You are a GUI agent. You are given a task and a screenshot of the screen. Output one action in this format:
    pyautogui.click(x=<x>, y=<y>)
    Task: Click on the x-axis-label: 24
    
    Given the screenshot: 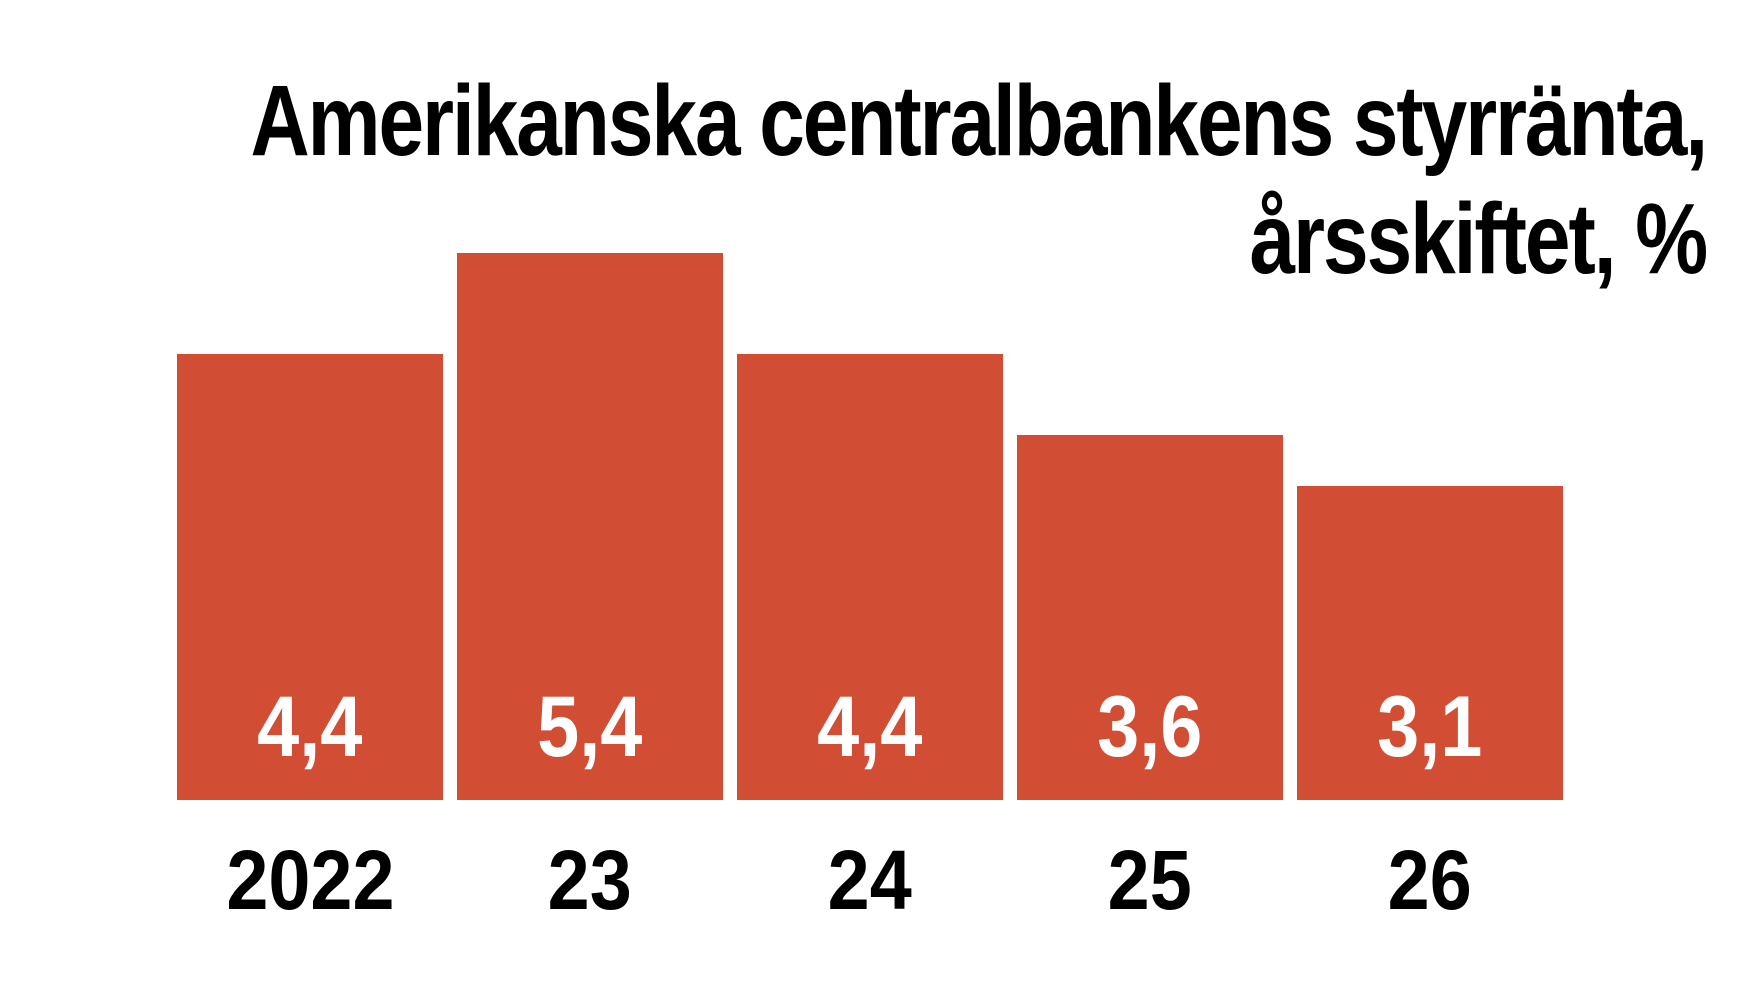 What is the action you would take?
    pyautogui.click(x=870, y=880)
    